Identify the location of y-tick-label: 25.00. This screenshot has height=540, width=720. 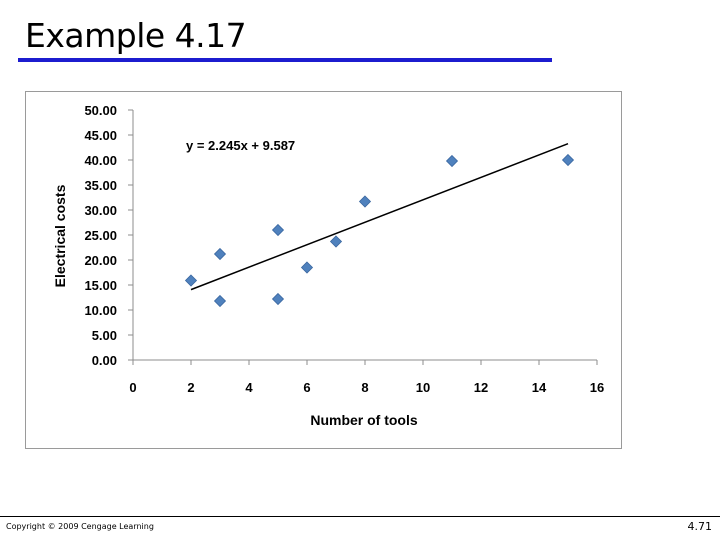
(100, 235).